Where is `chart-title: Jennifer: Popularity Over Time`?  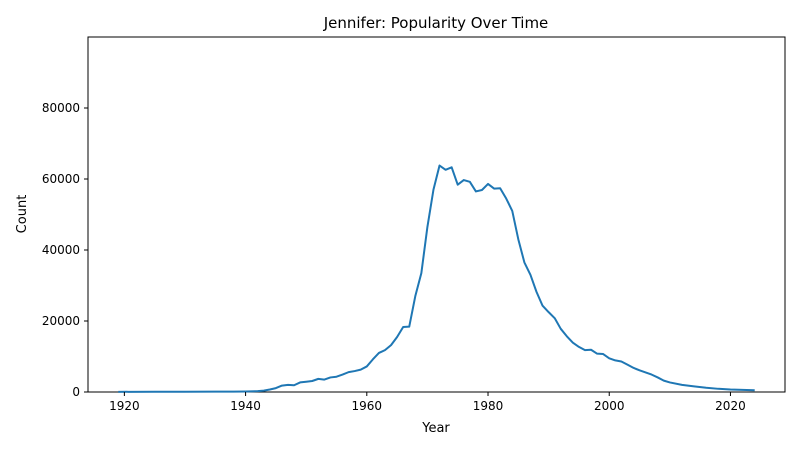
chart-title: Jennifer: Popularity Over Time is located at coordinates (436, 23).